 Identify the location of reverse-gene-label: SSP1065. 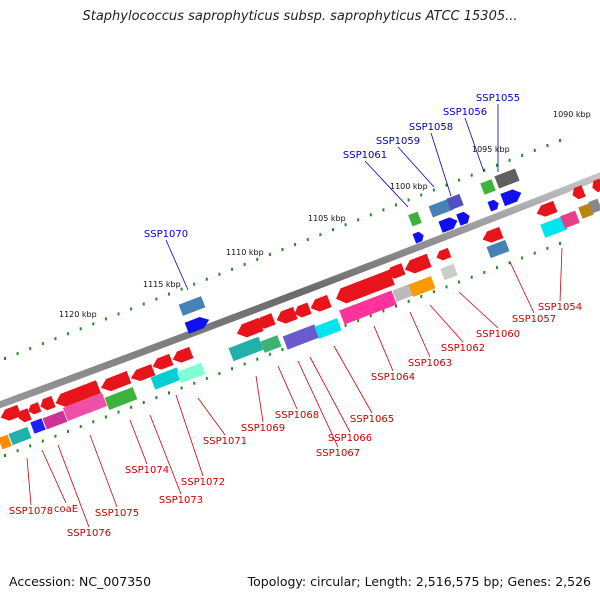
(372, 419).